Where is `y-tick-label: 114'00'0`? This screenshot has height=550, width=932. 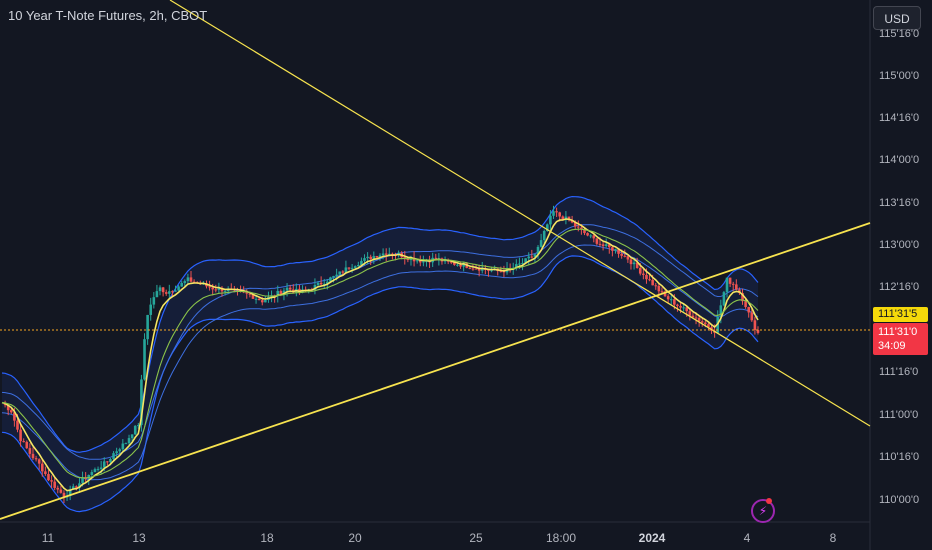
y-tick-label: 114'00'0 is located at coordinates (899, 160).